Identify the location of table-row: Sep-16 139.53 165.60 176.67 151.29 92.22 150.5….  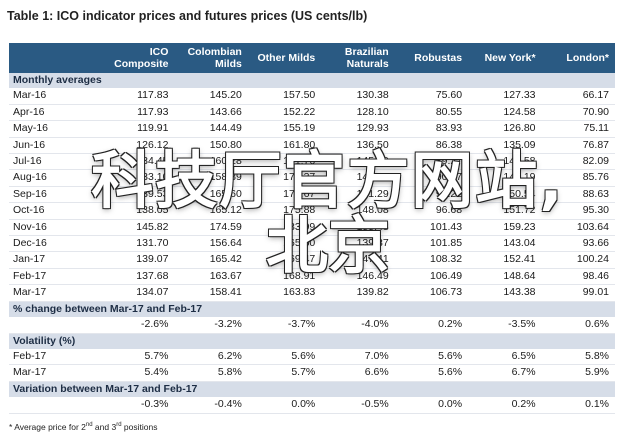
(312, 195).